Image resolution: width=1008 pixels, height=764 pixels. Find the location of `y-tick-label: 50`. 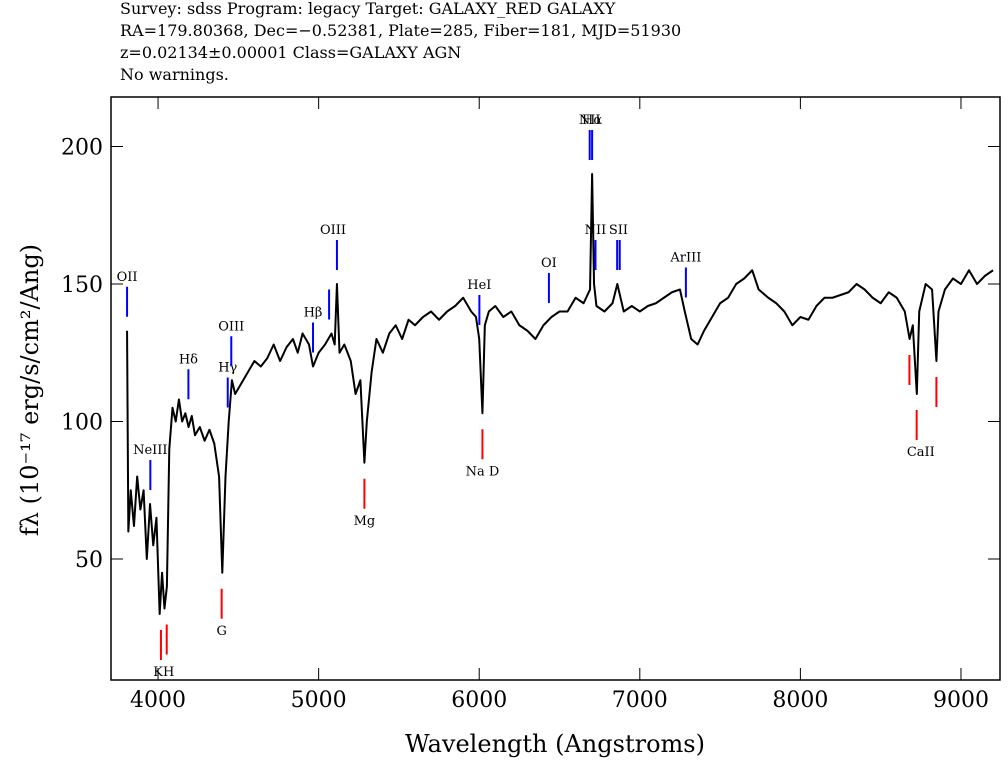

y-tick-label: 50 is located at coordinates (89, 560).